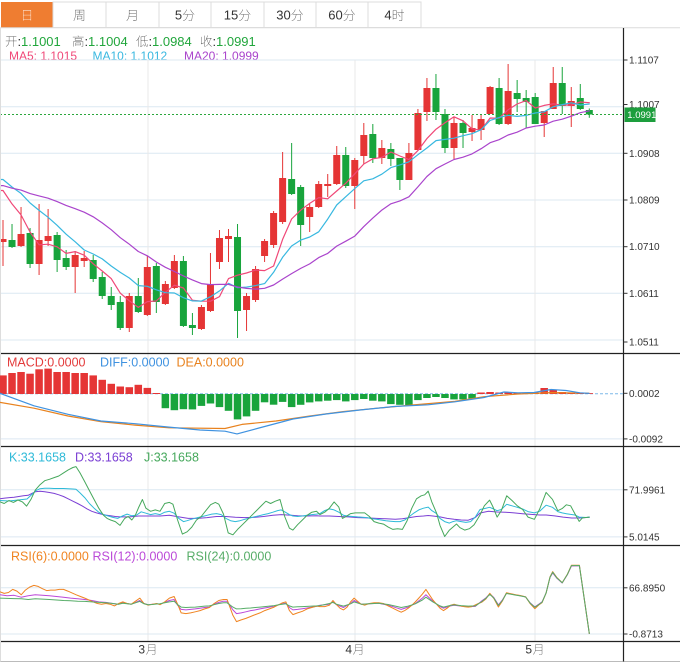 The height and width of the screenshot is (671, 680). I want to click on svg-text: DIFF:0.0000, so click(135, 363).